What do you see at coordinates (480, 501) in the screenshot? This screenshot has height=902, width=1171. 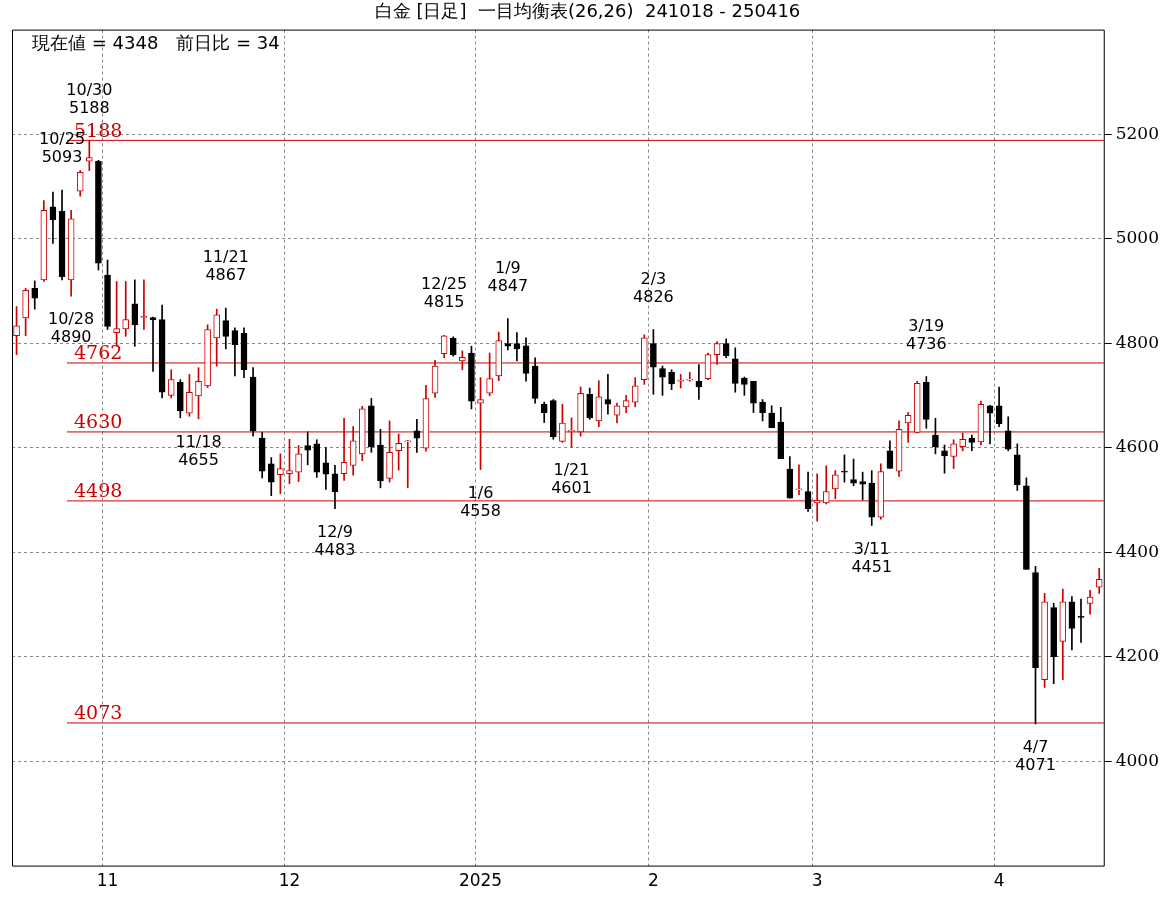 I see `annotation: 1/6 4558` at bounding box center [480, 501].